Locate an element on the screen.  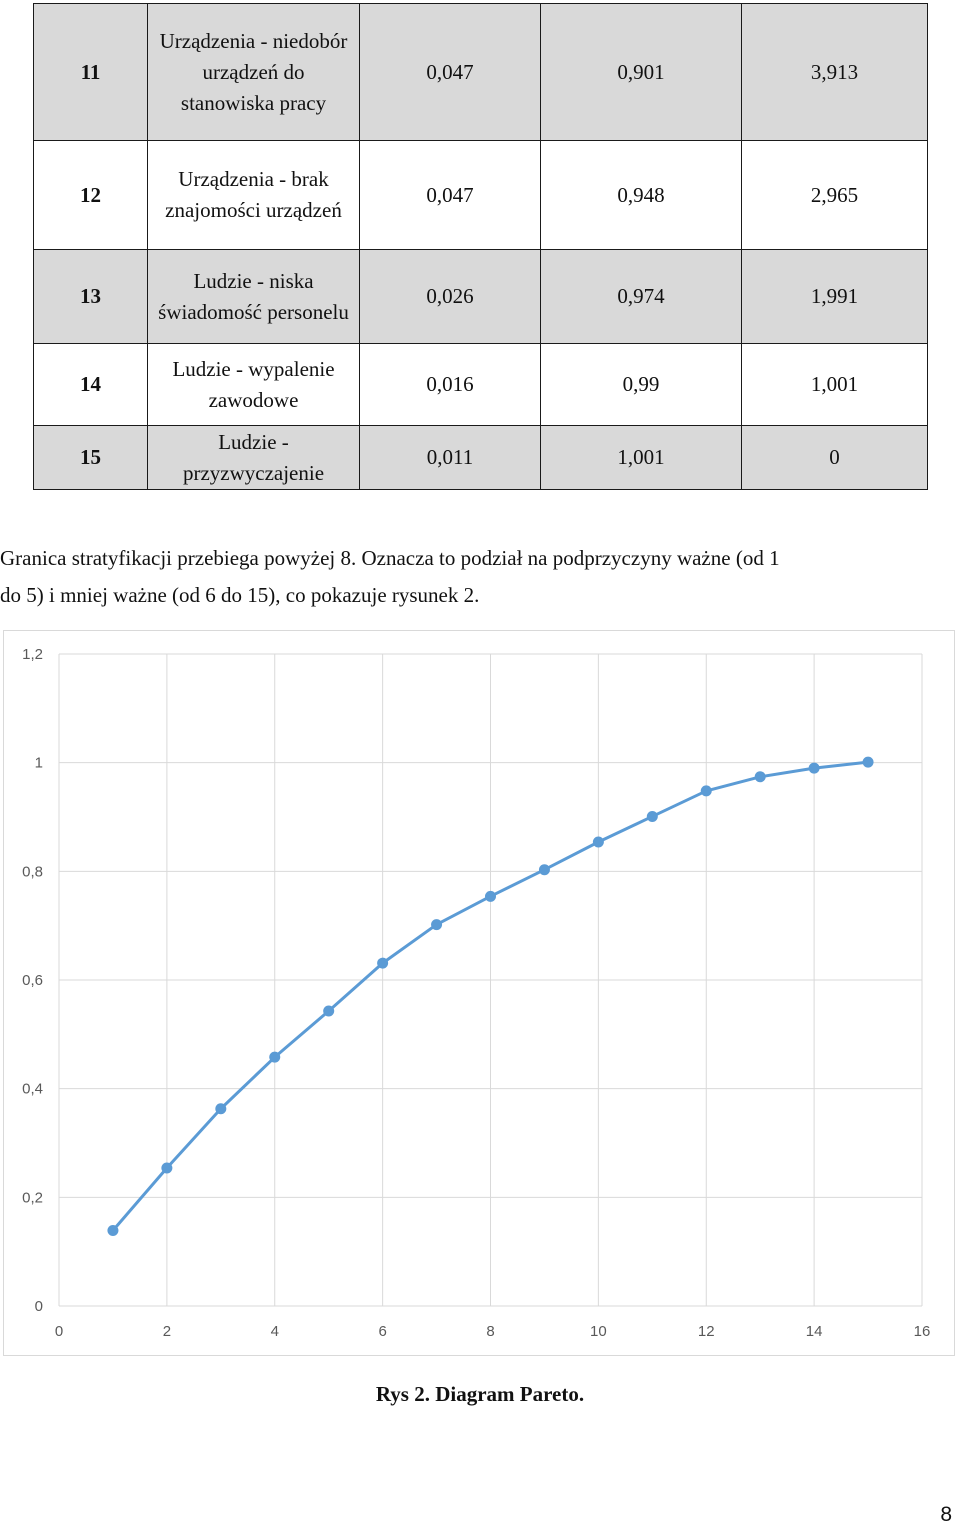
y-tick-label: 1,2 is located at coordinates (32, 654).